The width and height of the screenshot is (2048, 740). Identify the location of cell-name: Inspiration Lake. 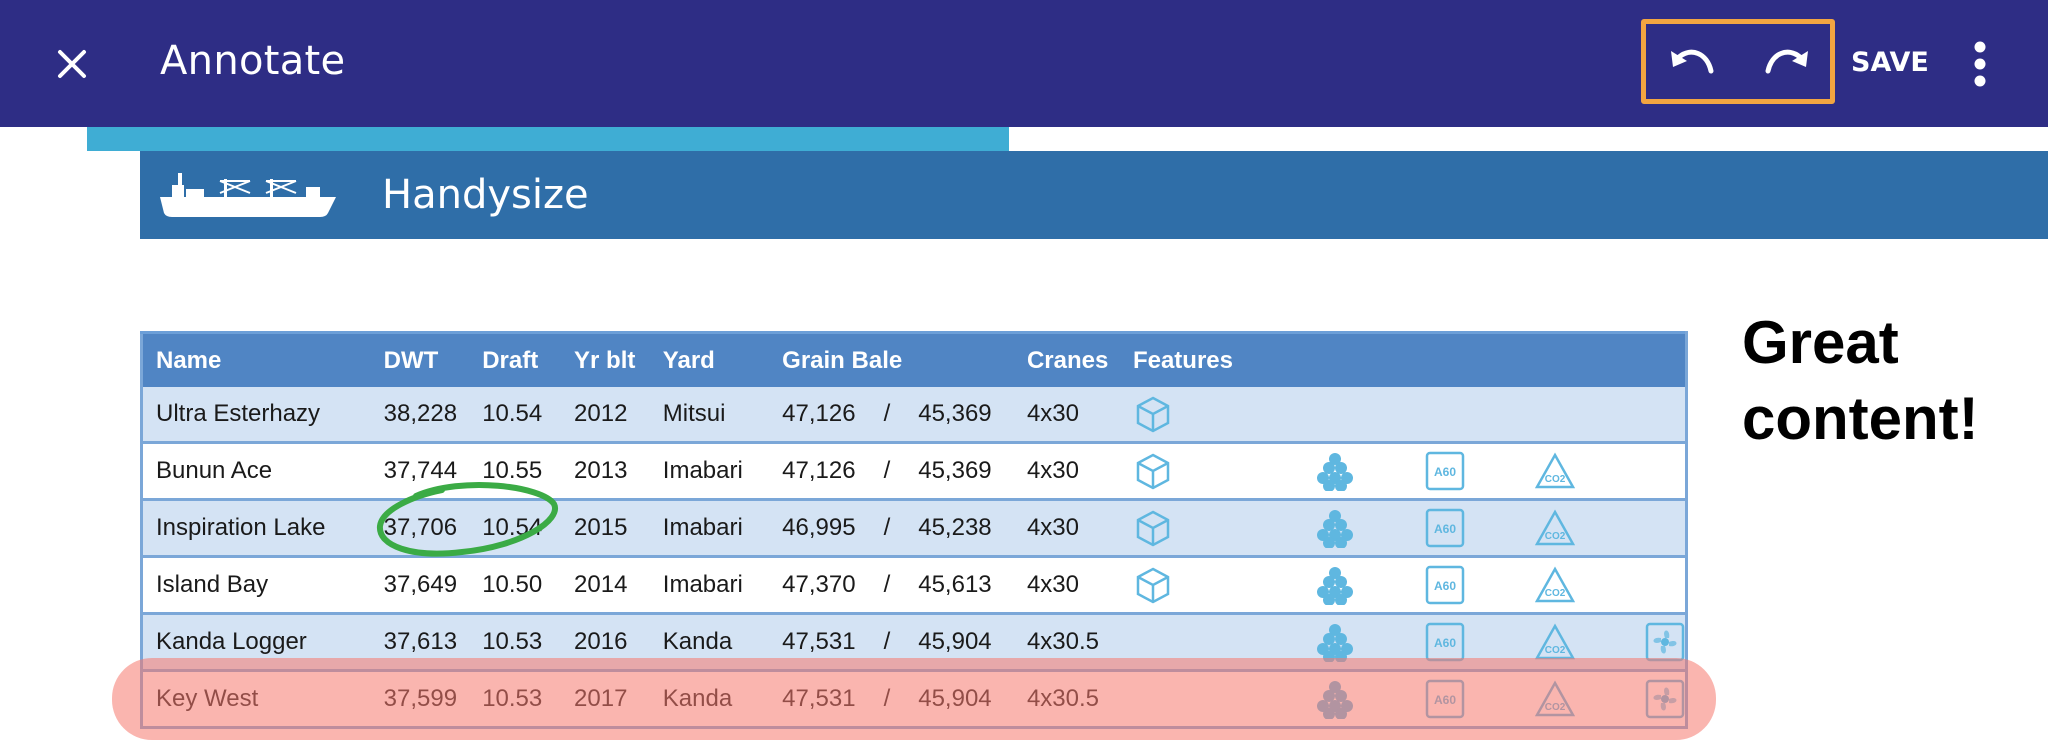
(255, 528).